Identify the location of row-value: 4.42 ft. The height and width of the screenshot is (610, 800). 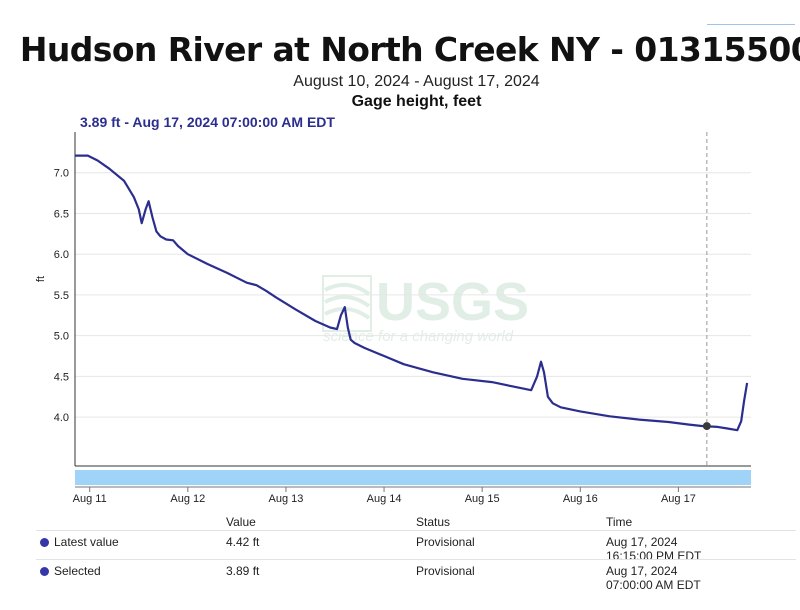
(243, 542).